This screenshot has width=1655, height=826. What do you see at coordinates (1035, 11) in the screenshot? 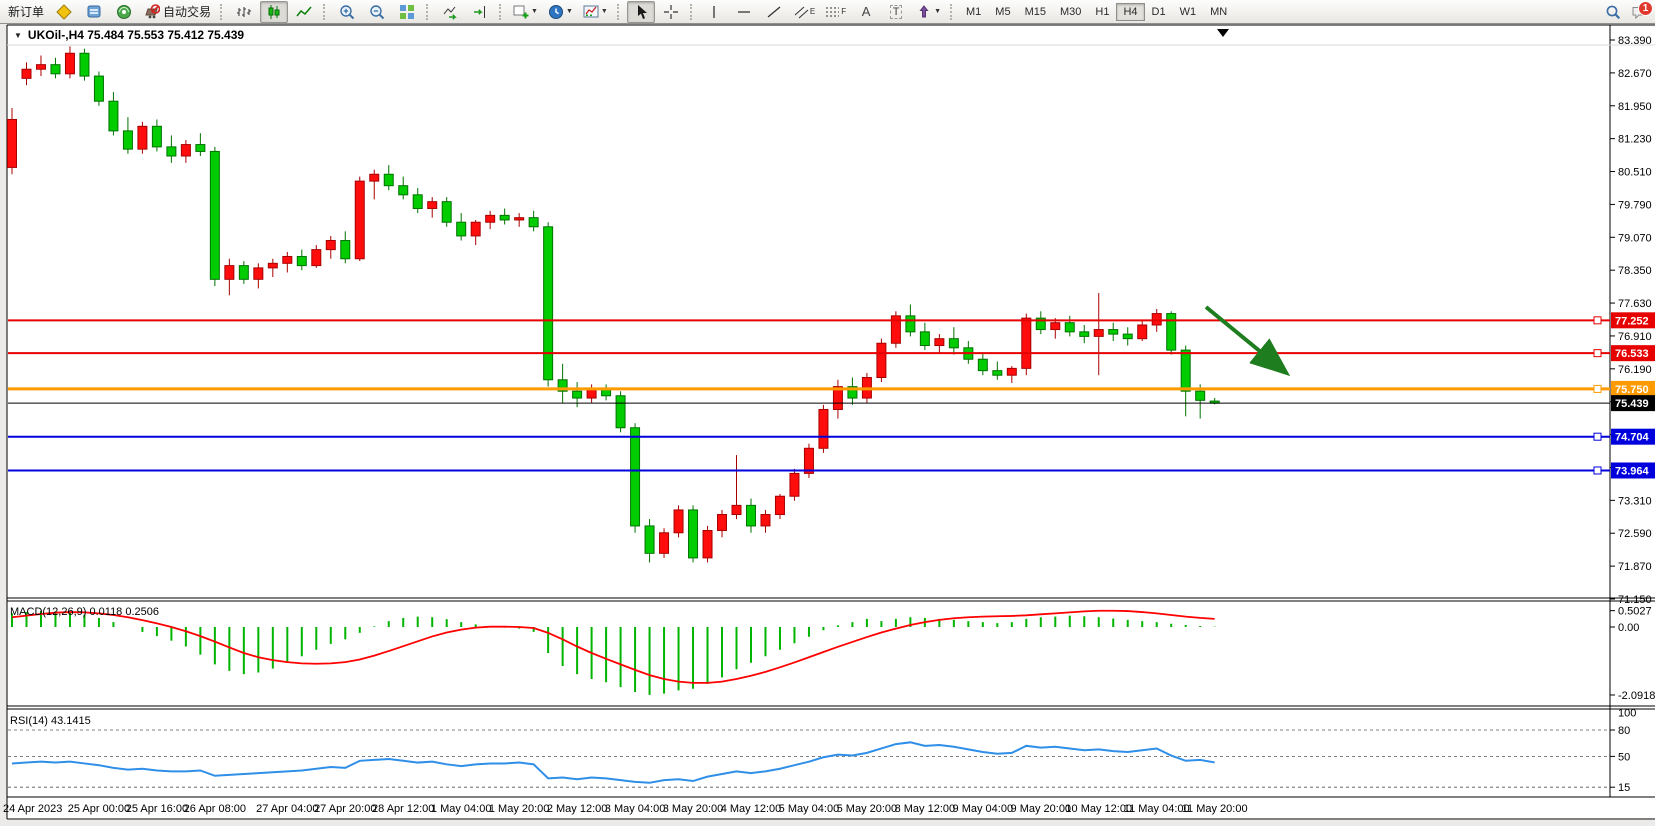
I see `timeframe-m15: M15` at bounding box center [1035, 11].